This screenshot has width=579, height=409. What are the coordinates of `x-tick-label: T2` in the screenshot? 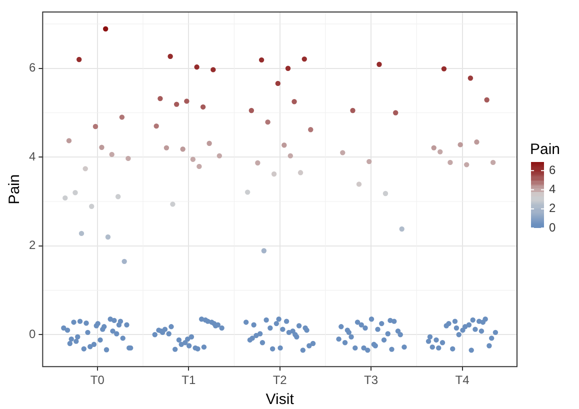 It's located at (280, 380).